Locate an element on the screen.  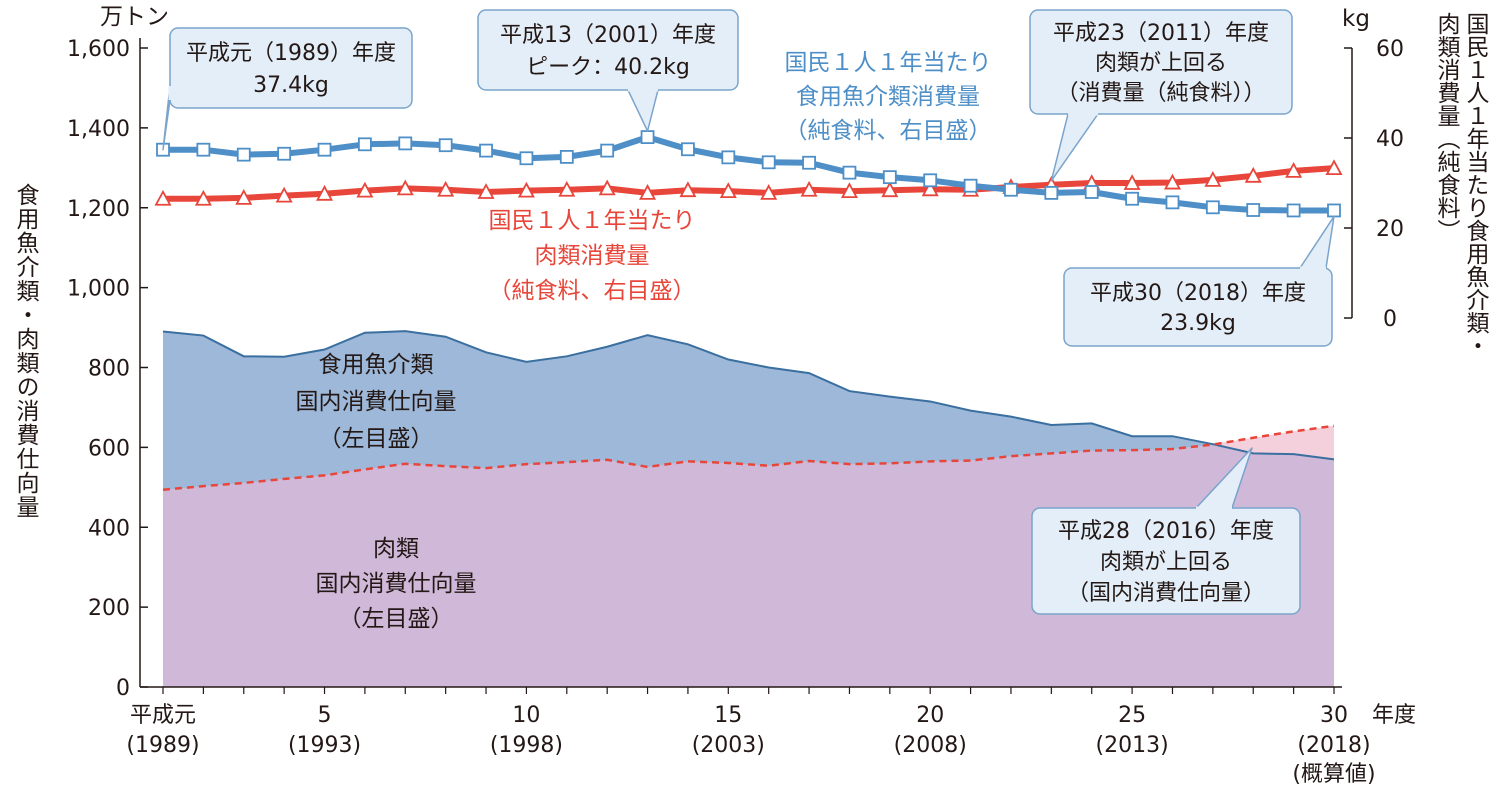
right-tick-label: 60 is located at coordinates (1390, 49).